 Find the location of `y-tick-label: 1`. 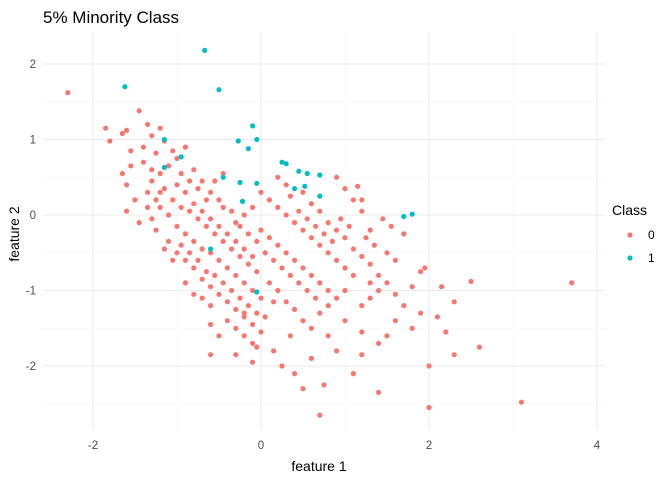

y-tick-label: 1 is located at coordinates (33, 141).